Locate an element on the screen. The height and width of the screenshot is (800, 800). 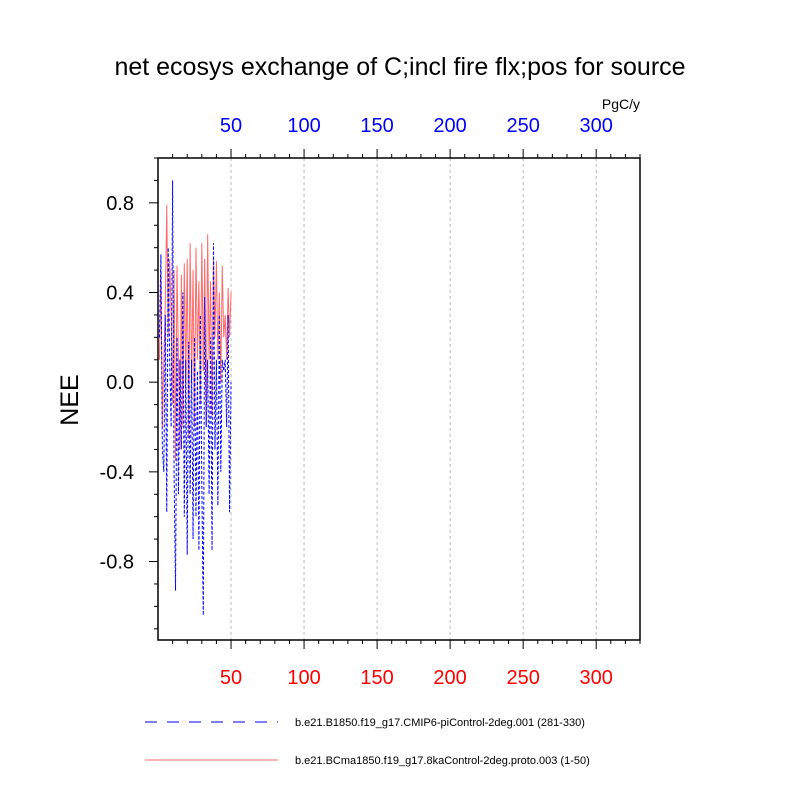
x-top-tick-label: 300 is located at coordinates (595, 126).